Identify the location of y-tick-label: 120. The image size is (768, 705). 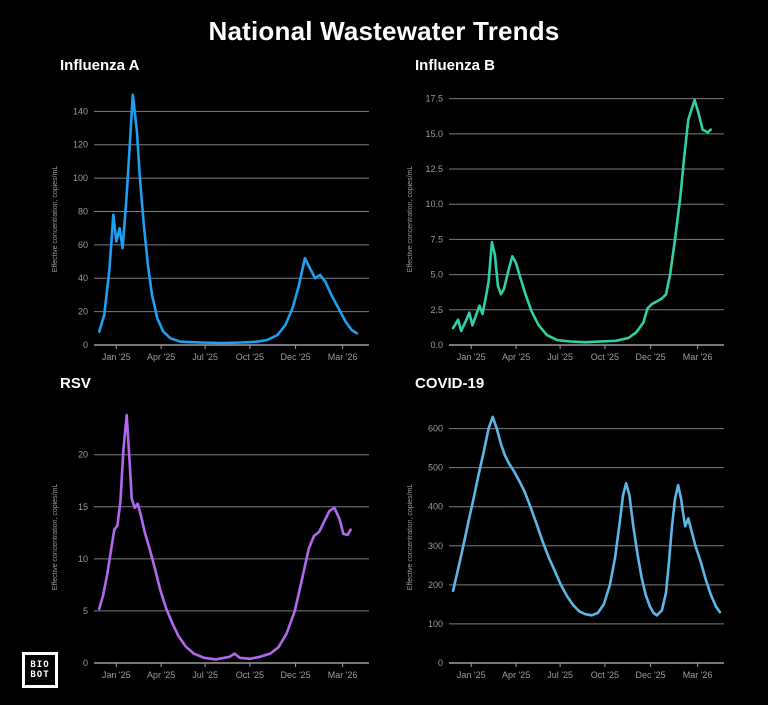
(80, 145).